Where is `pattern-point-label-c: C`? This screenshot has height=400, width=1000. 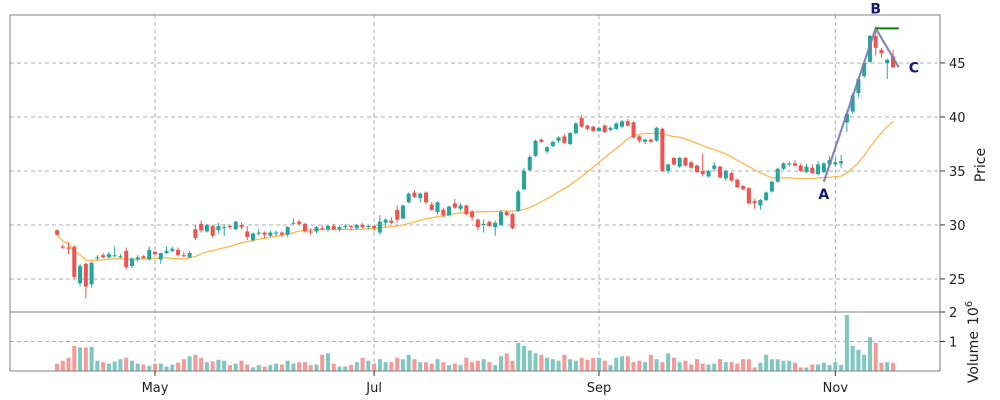 pattern-point-label-c: C is located at coordinates (914, 68).